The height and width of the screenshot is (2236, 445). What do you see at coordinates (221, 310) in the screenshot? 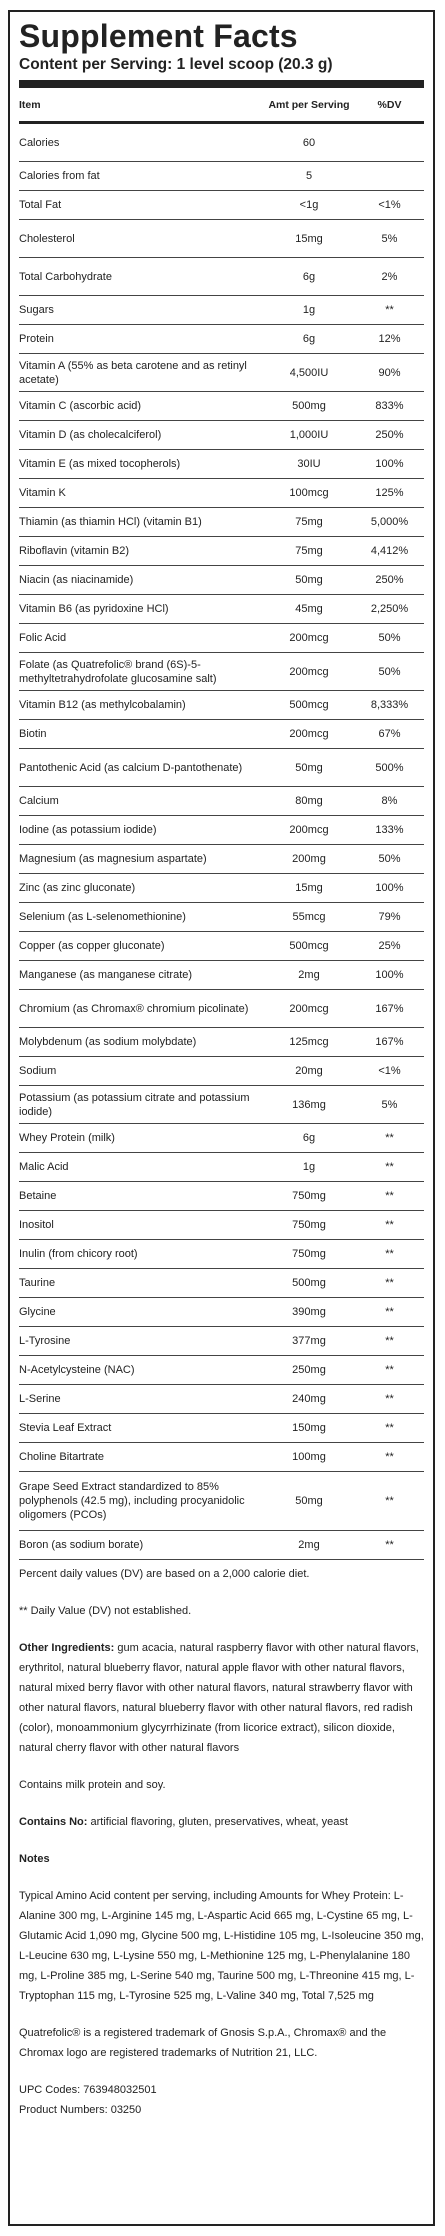
I see `table-row: Sugars 1g **` at bounding box center [221, 310].